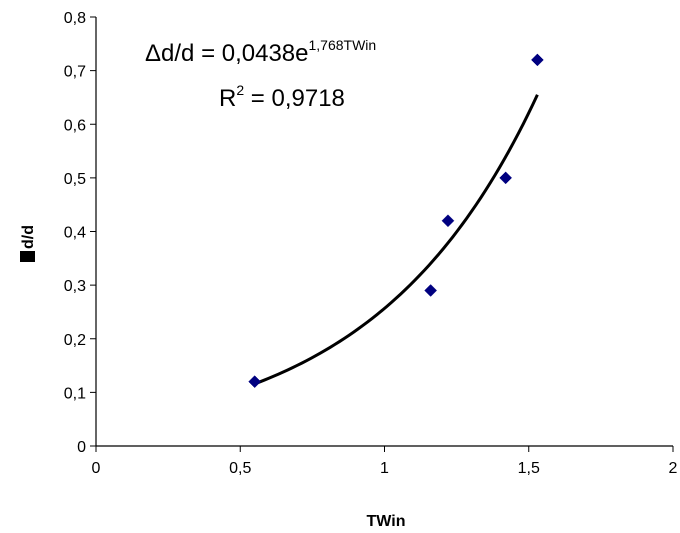 The width and height of the screenshot is (680, 533). Describe the element at coordinates (227, 53) in the screenshot. I see `equation-lhs: Δd/d = 0,0438e` at that location.